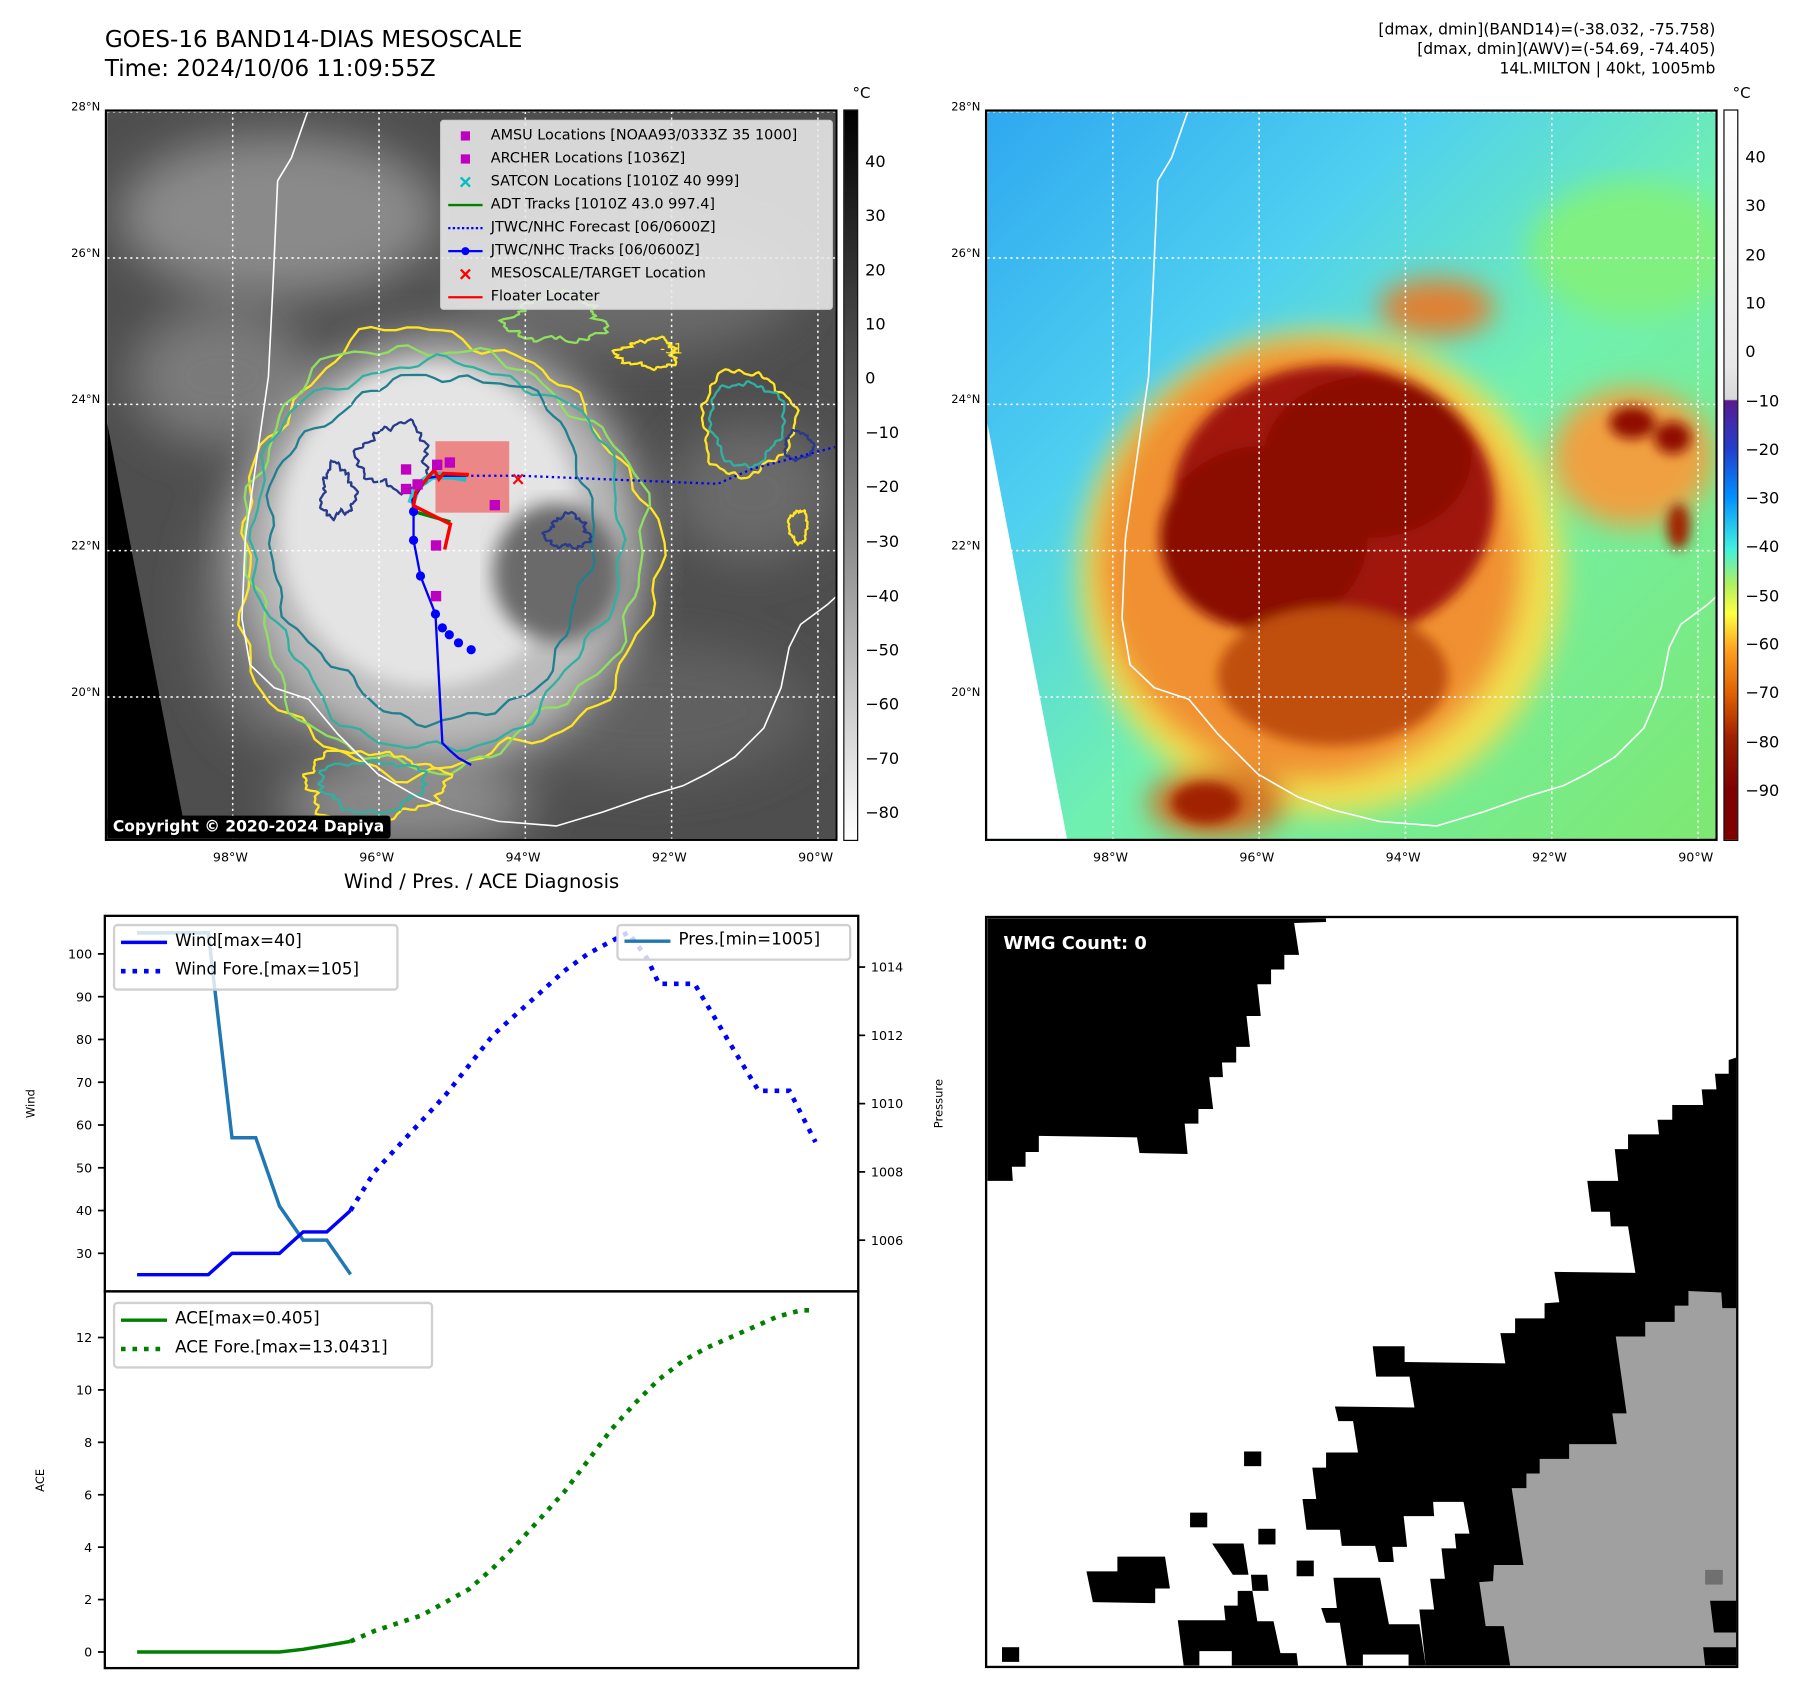 Image resolution: width=1797 pixels, height=1697 pixels. Describe the element at coordinates (603, 203) in the screenshot. I see `legend-label: ADT Tracks [1010Z 43.0 997.4]` at that location.